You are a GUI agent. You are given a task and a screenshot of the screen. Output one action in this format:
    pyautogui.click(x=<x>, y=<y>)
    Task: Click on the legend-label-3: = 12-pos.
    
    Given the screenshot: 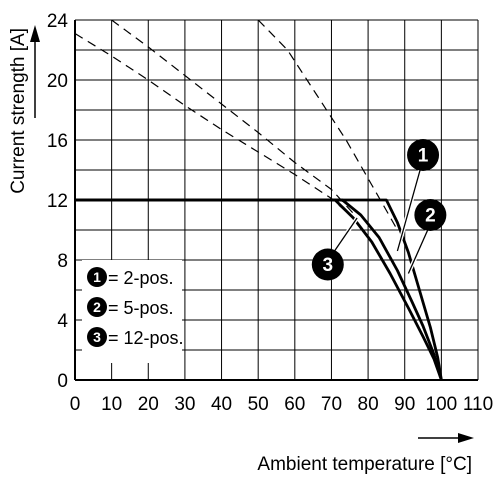 What is the action you would take?
    pyautogui.click(x=146, y=338)
    